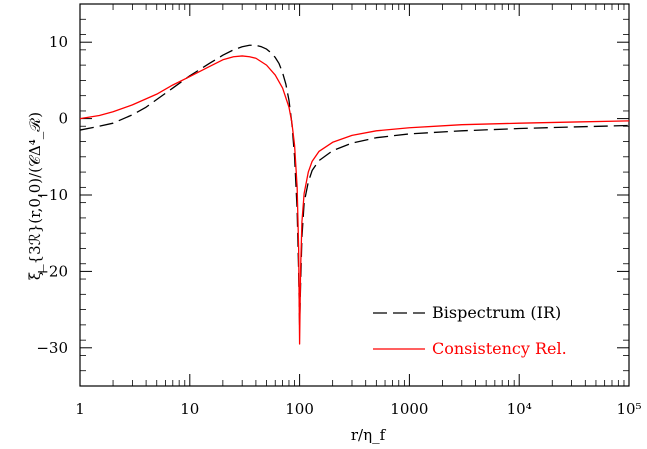 This screenshot has width=647, height=449. I want to click on y-axis-label: ξ_{3ℛ}(r,0,0)/(𝒞Δ⁴_ℛ), so click(35, 196).